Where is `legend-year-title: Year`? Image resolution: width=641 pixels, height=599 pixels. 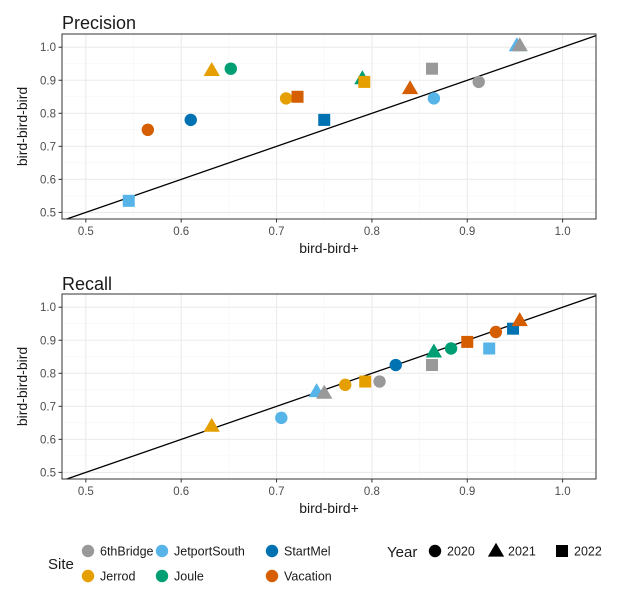
legend-year-title: Year is located at coordinates (402, 552).